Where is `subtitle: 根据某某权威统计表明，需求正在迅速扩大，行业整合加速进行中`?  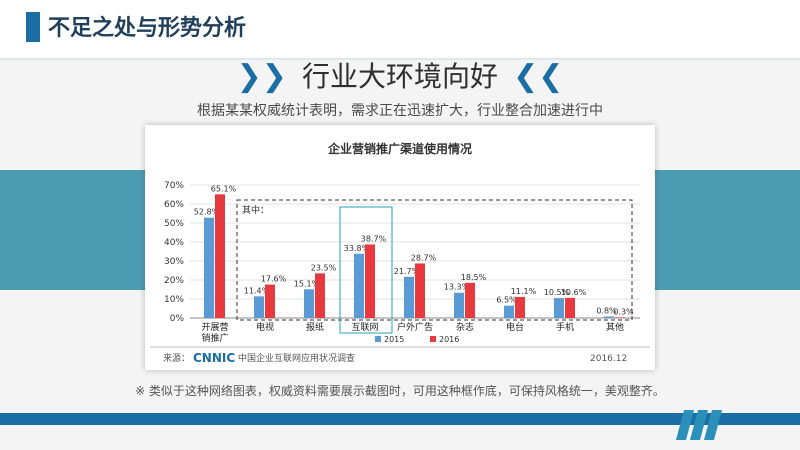
subtitle: 根据某某权威统计表明，需求正在迅速扩大，行业整合加速进行中 is located at coordinates (400, 111).